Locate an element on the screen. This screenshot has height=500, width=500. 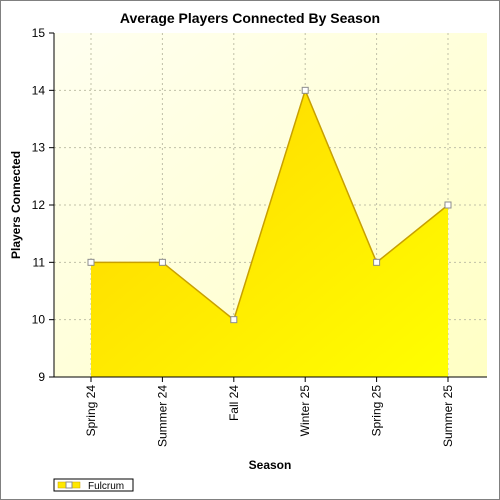
chart-title: Average Players Connected By Season is located at coordinates (250, 18).